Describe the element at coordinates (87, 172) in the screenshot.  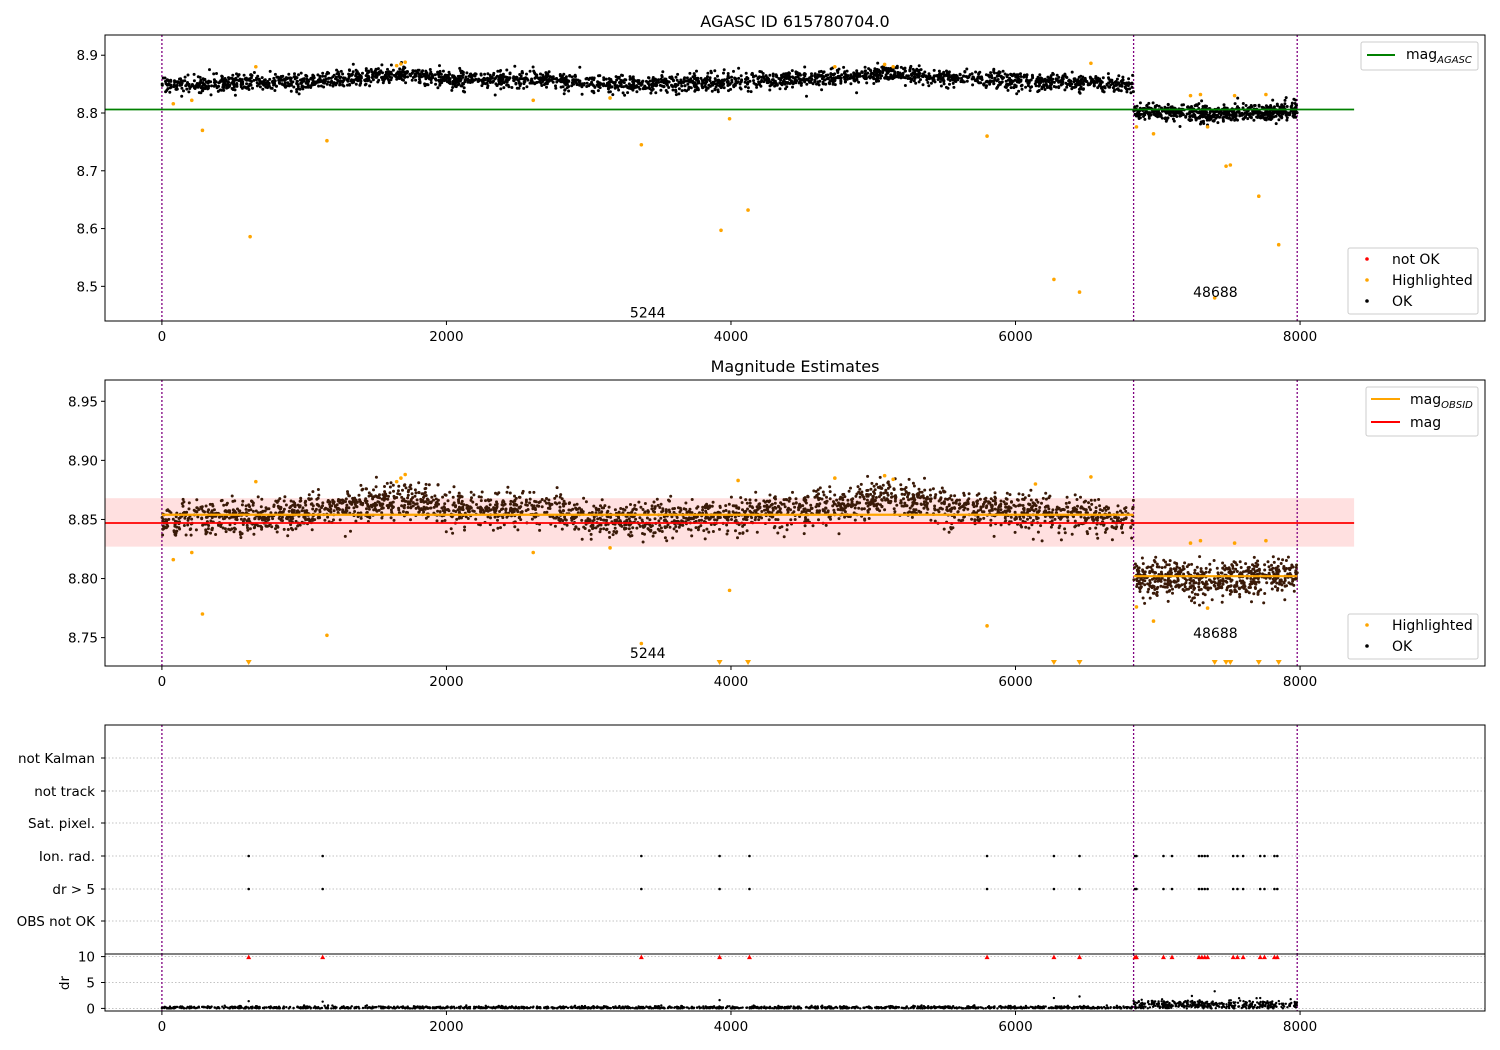
I see `y-tick-label: 8.7` at that location.